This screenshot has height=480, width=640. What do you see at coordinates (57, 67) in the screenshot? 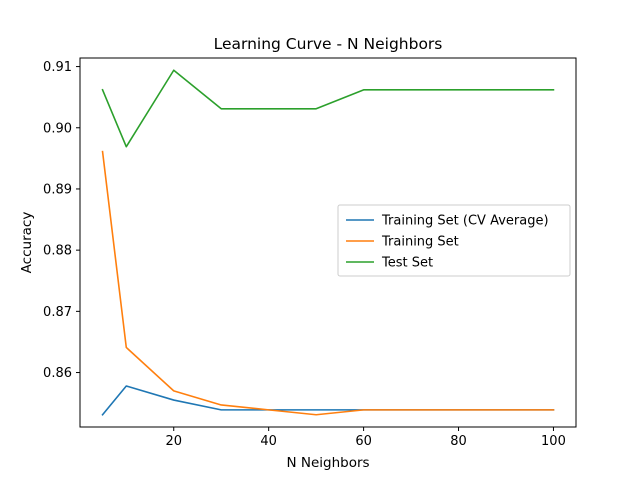
I see `y-tick-label: 0.91` at bounding box center [57, 67].